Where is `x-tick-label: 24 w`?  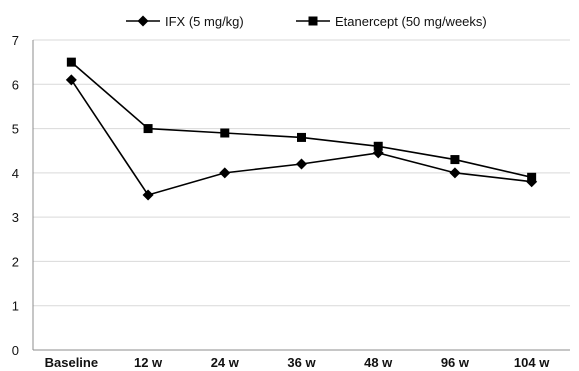 x-tick-label: 24 w is located at coordinates (225, 362).